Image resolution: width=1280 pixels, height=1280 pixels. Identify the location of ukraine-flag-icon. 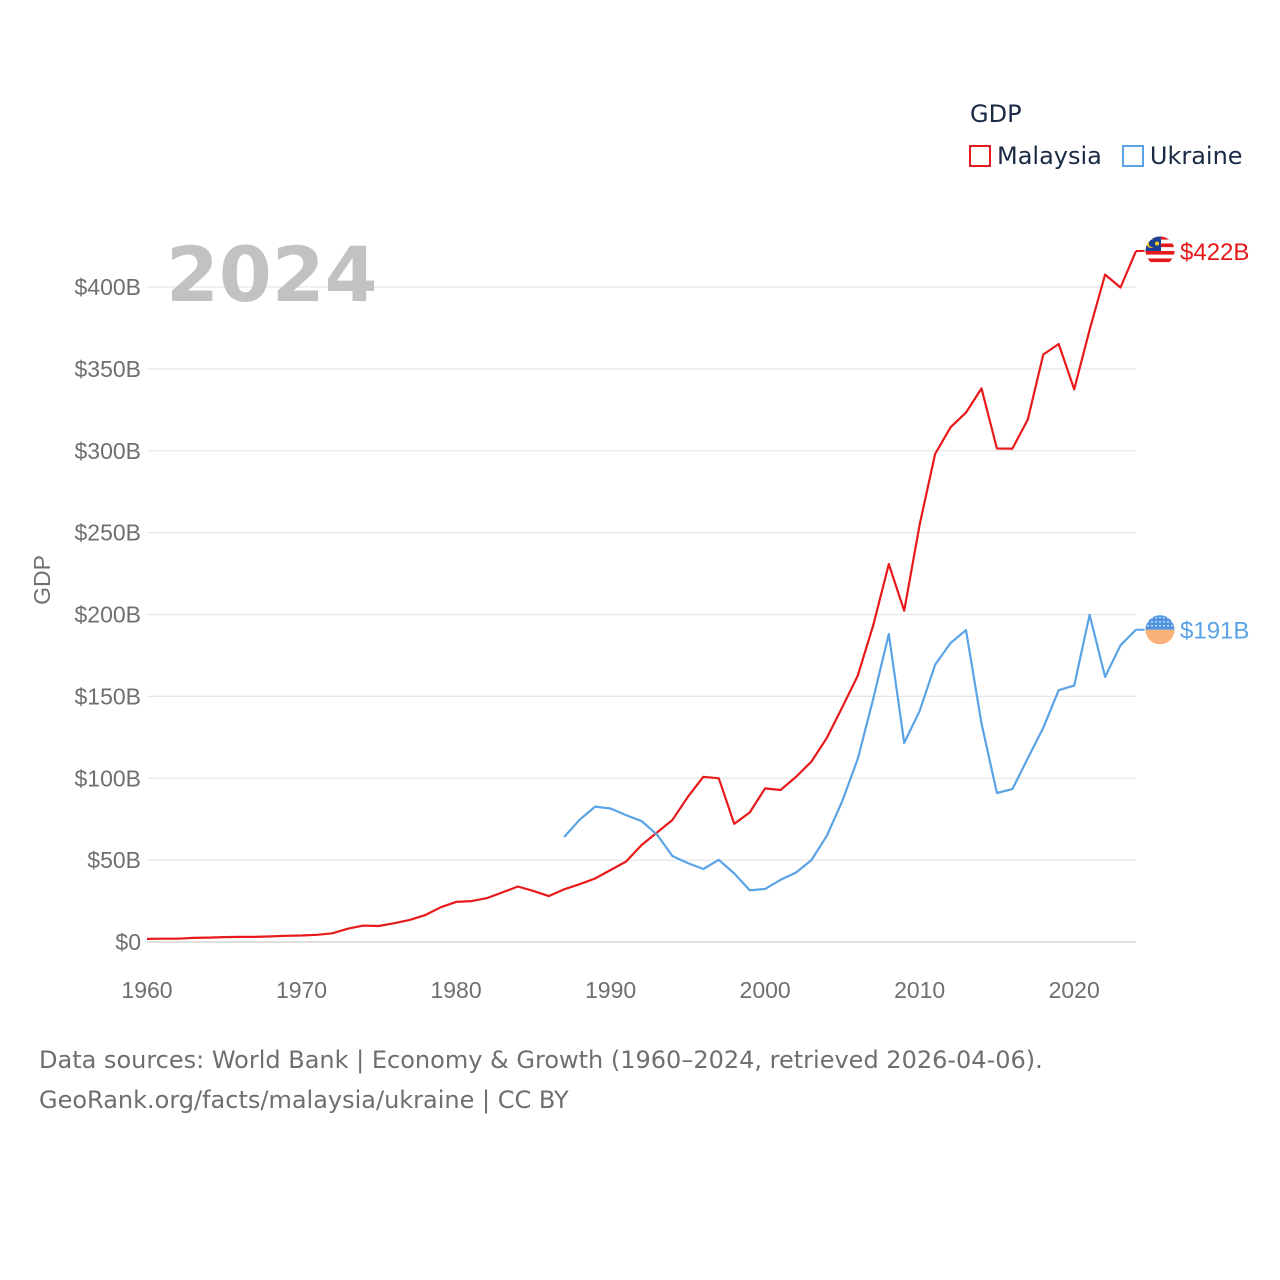
(1160, 630).